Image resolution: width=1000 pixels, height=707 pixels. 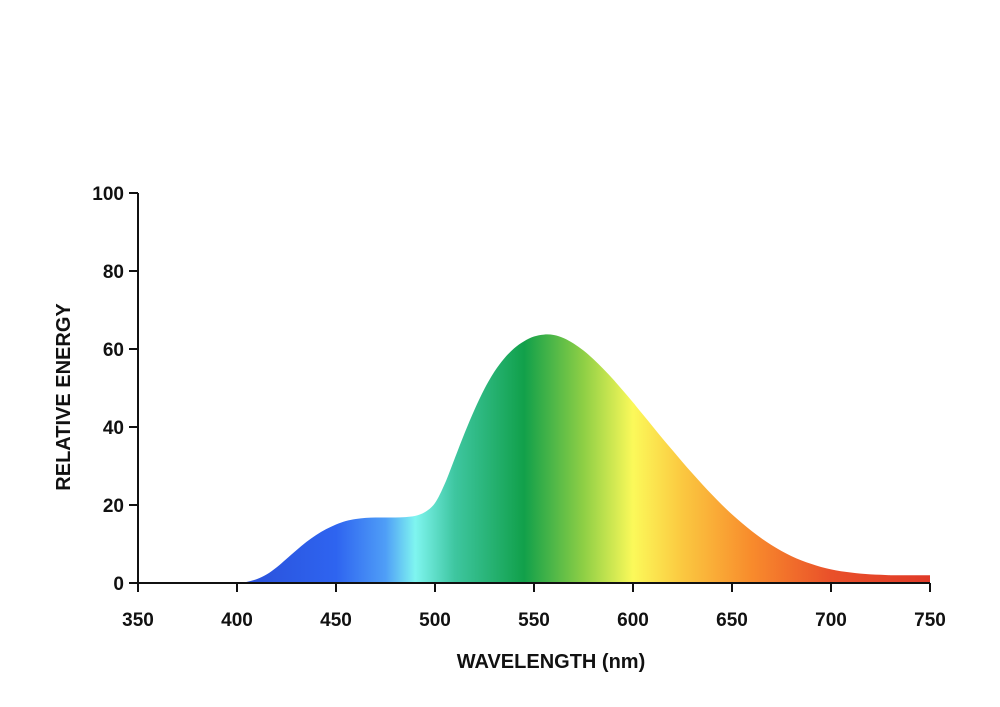 What do you see at coordinates (551, 662) in the screenshot?
I see `x-axis-title: WAVELENGTH (nm)` at bounding box center [551, 662].